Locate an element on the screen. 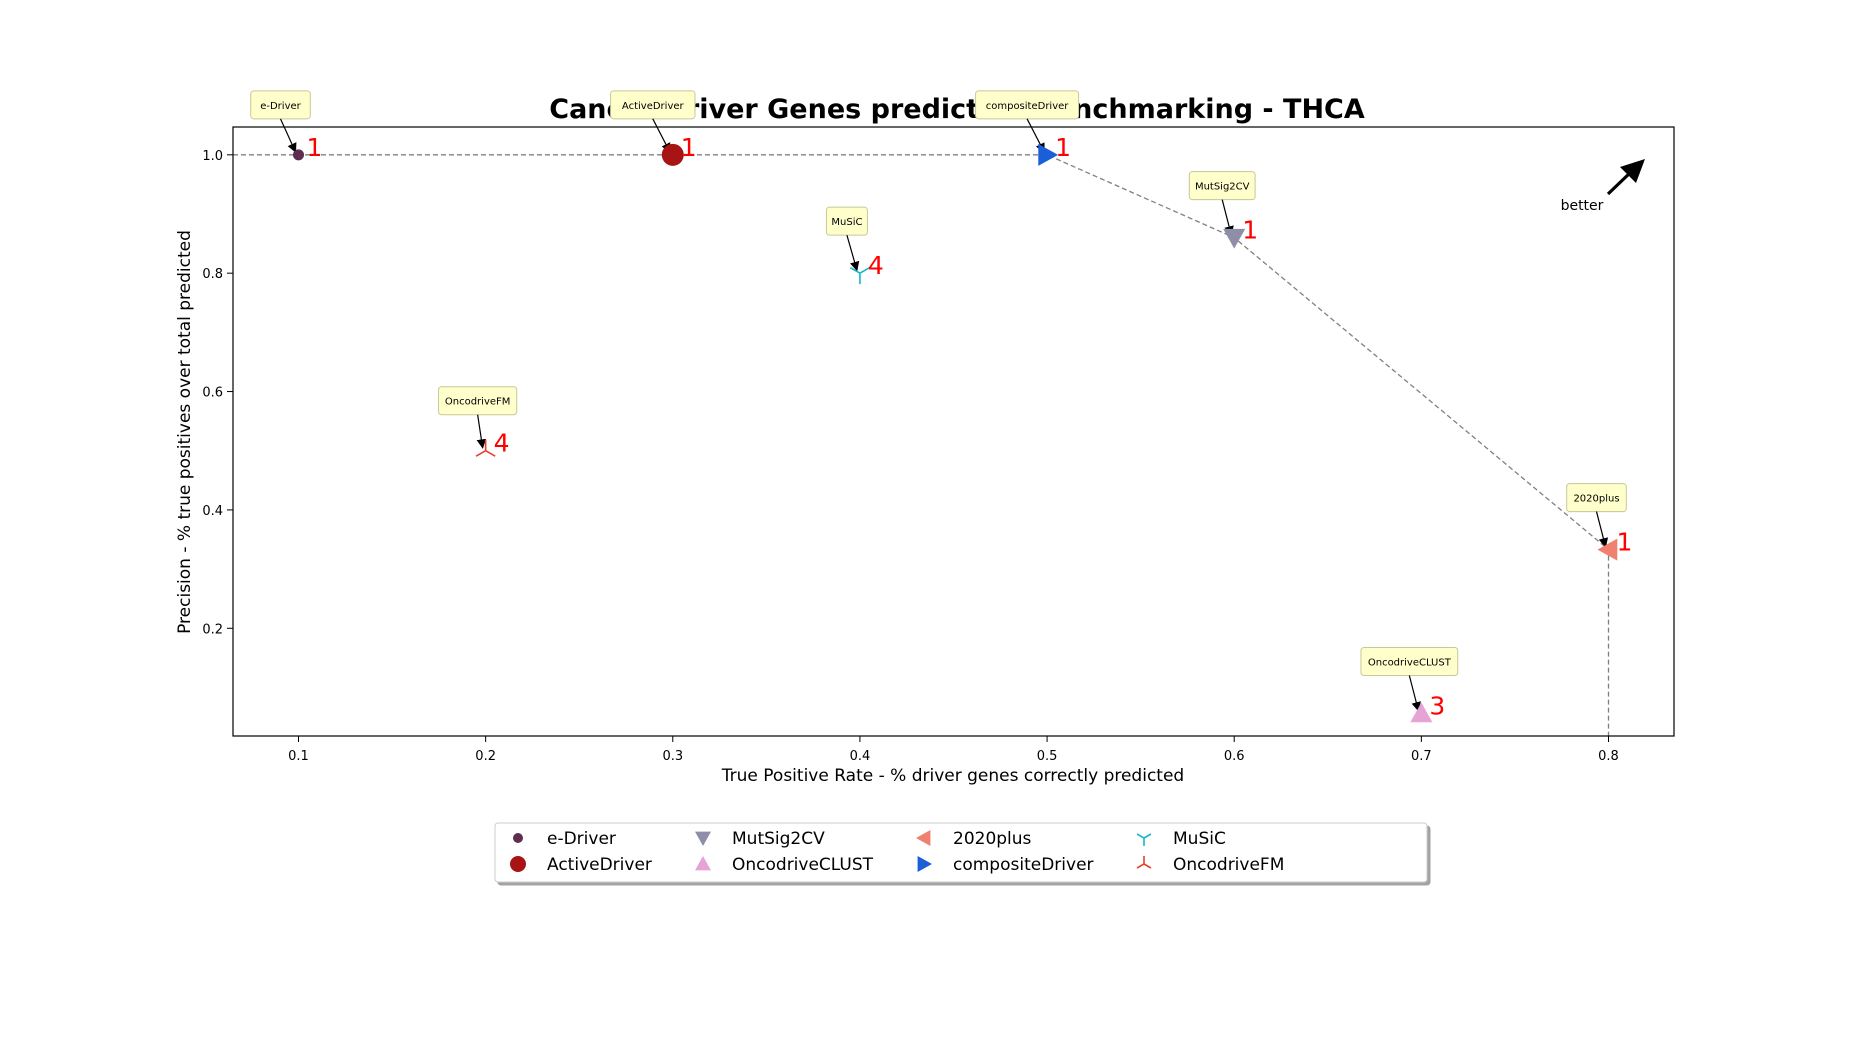  callout-label: OncodriveFM is located at coordinates (478, 402).